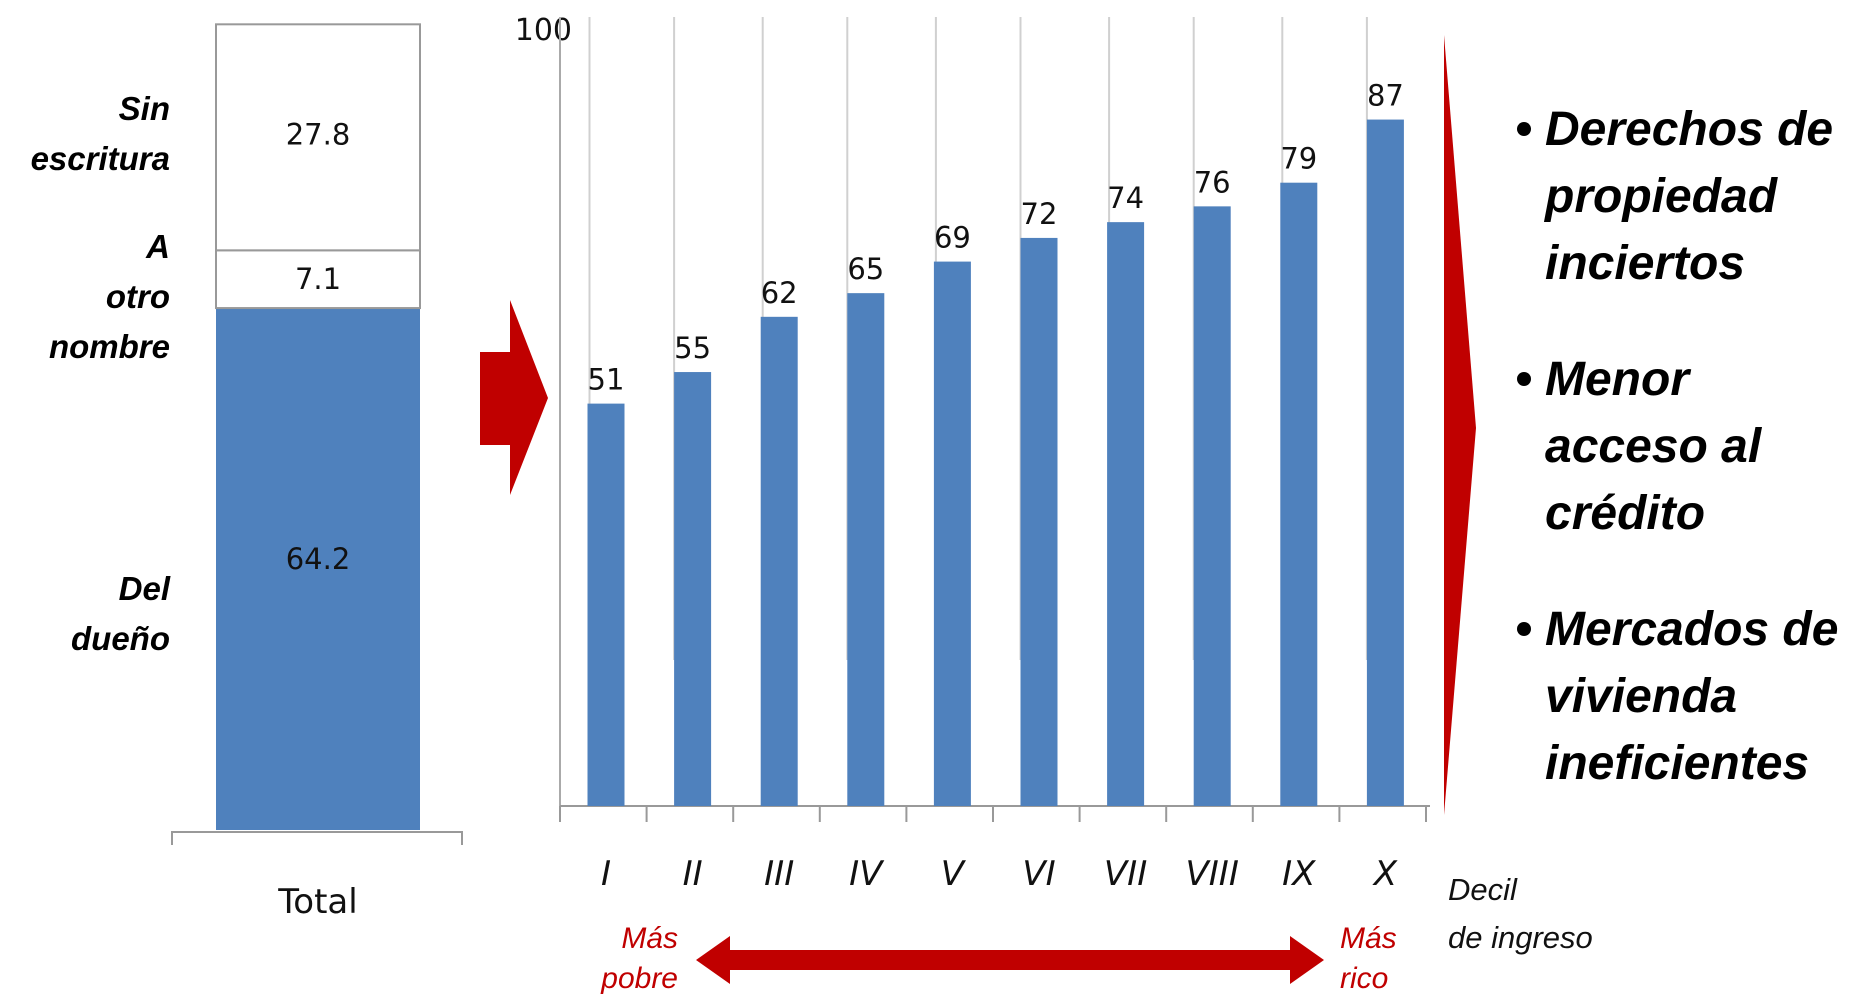 The image size is (1873, 998). Describe the element at coordinates (318, 134) in the screenshot. I see `segment-value-label: 27.8` at that location.